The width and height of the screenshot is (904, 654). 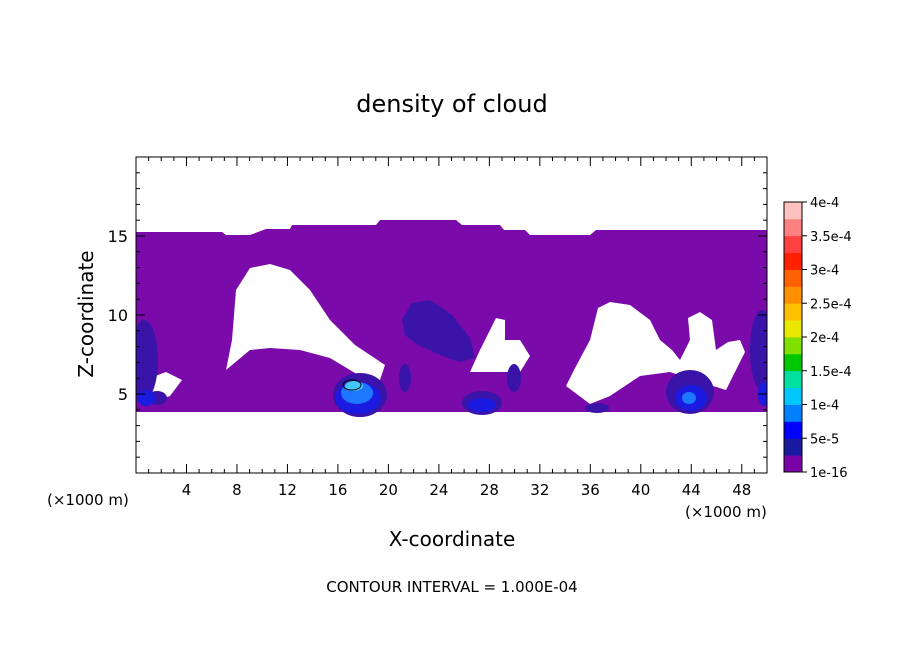 I want to click on density-level1-f, so click(x=758, y=350).